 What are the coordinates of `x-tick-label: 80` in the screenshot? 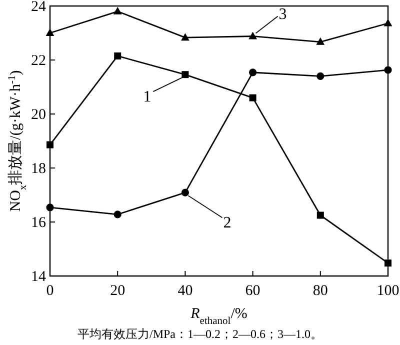 It's located at (320, 291).